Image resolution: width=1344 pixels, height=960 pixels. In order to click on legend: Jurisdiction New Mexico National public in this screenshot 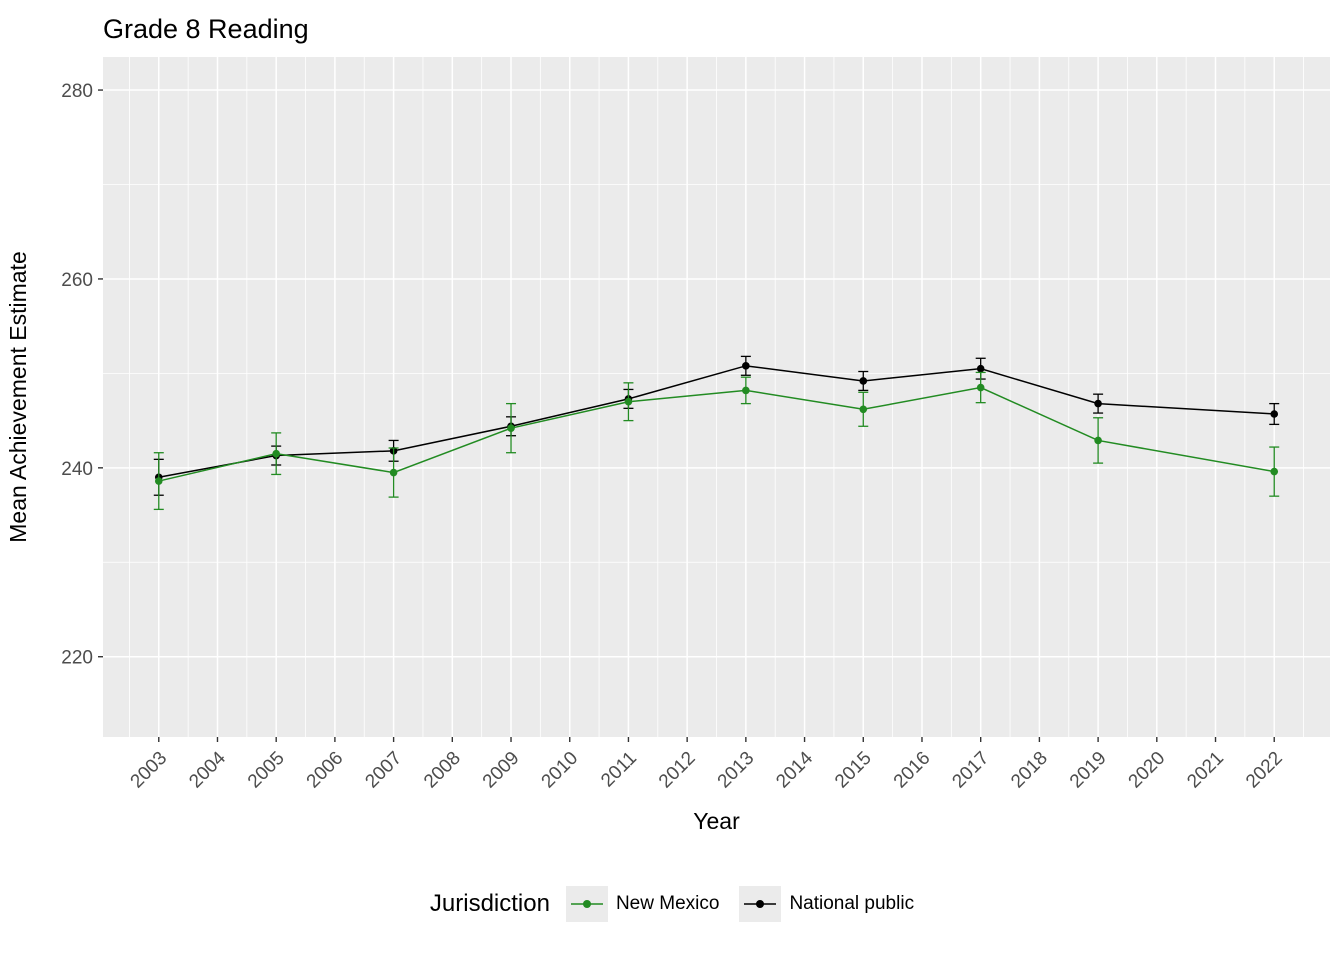, I will do `click(672, 904)`.